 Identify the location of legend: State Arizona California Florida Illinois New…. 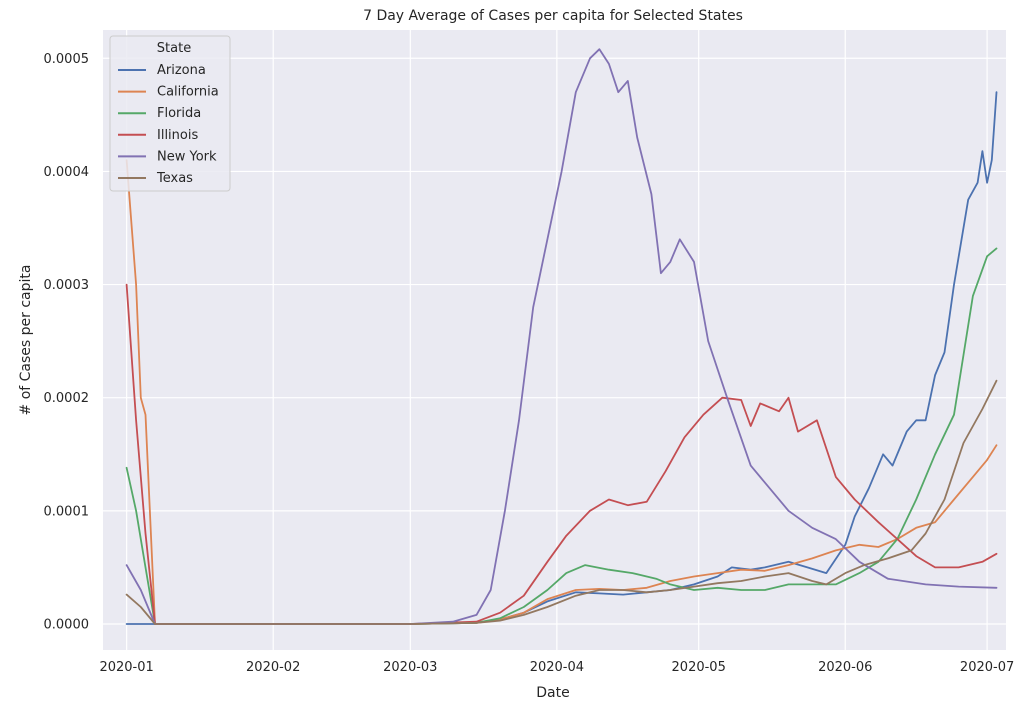
(170, 113).